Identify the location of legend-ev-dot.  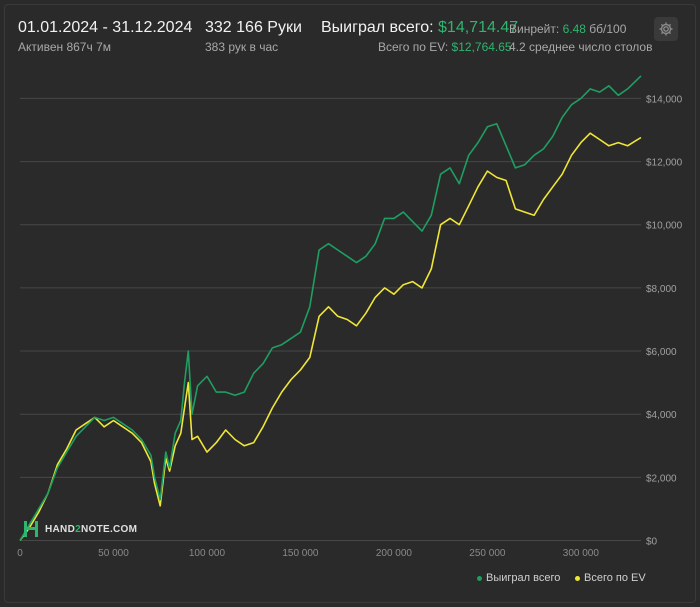
(577, 578).